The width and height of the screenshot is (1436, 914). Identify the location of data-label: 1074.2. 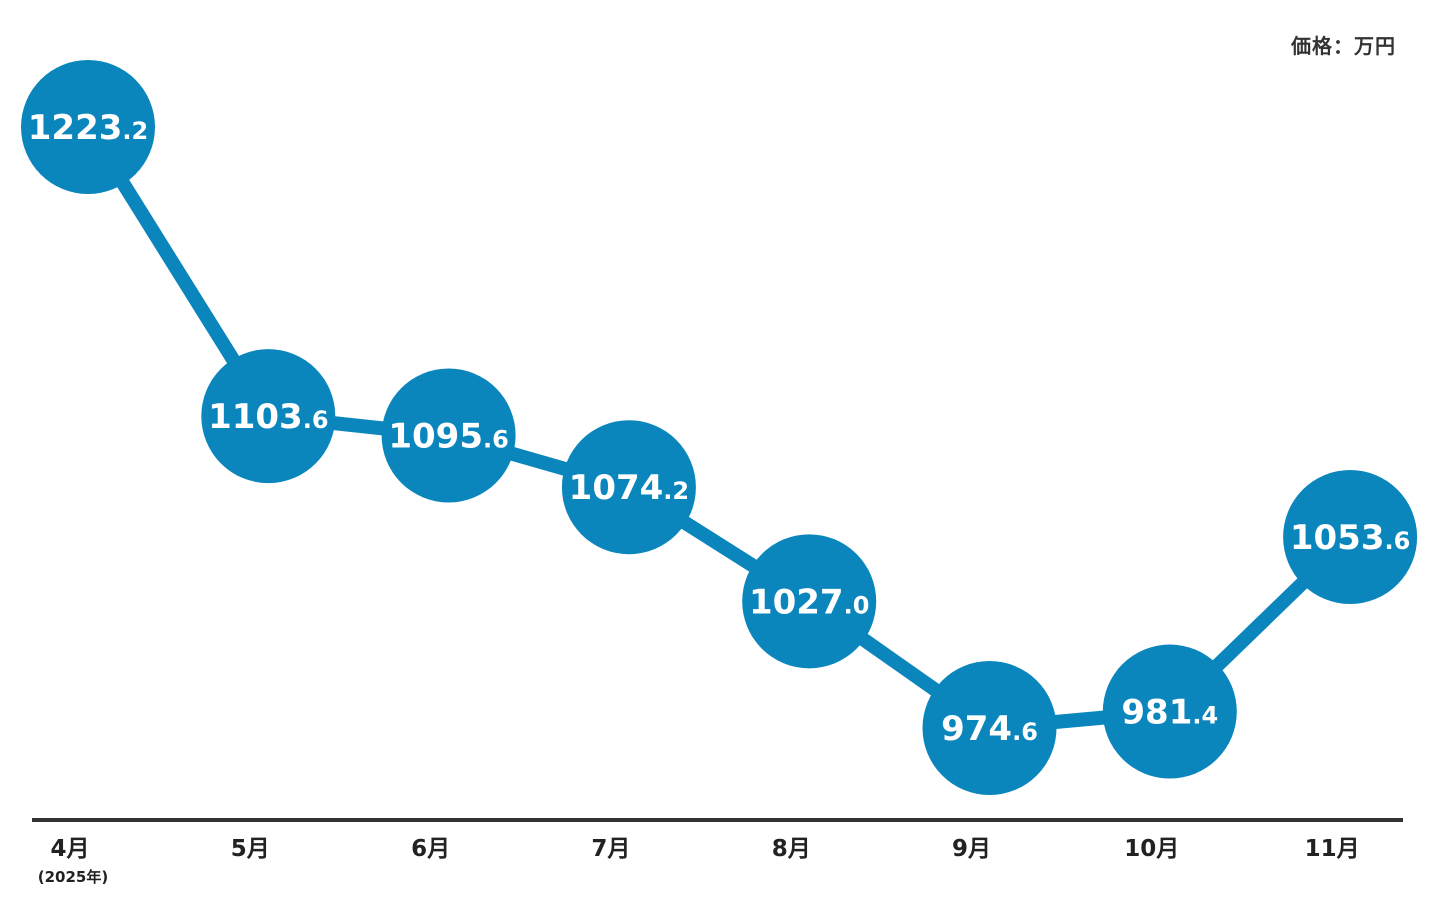
(629, 488).